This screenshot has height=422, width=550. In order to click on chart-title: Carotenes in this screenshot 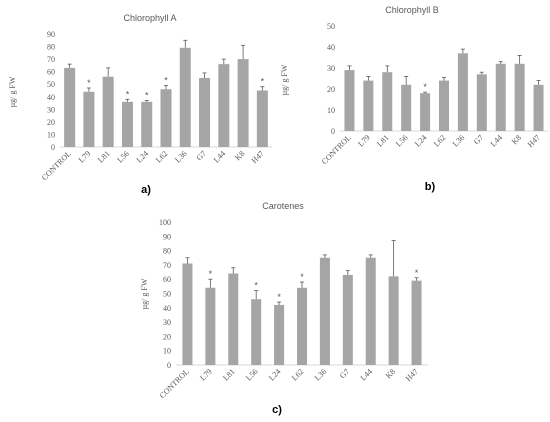, I will do `click(283, 206)`.